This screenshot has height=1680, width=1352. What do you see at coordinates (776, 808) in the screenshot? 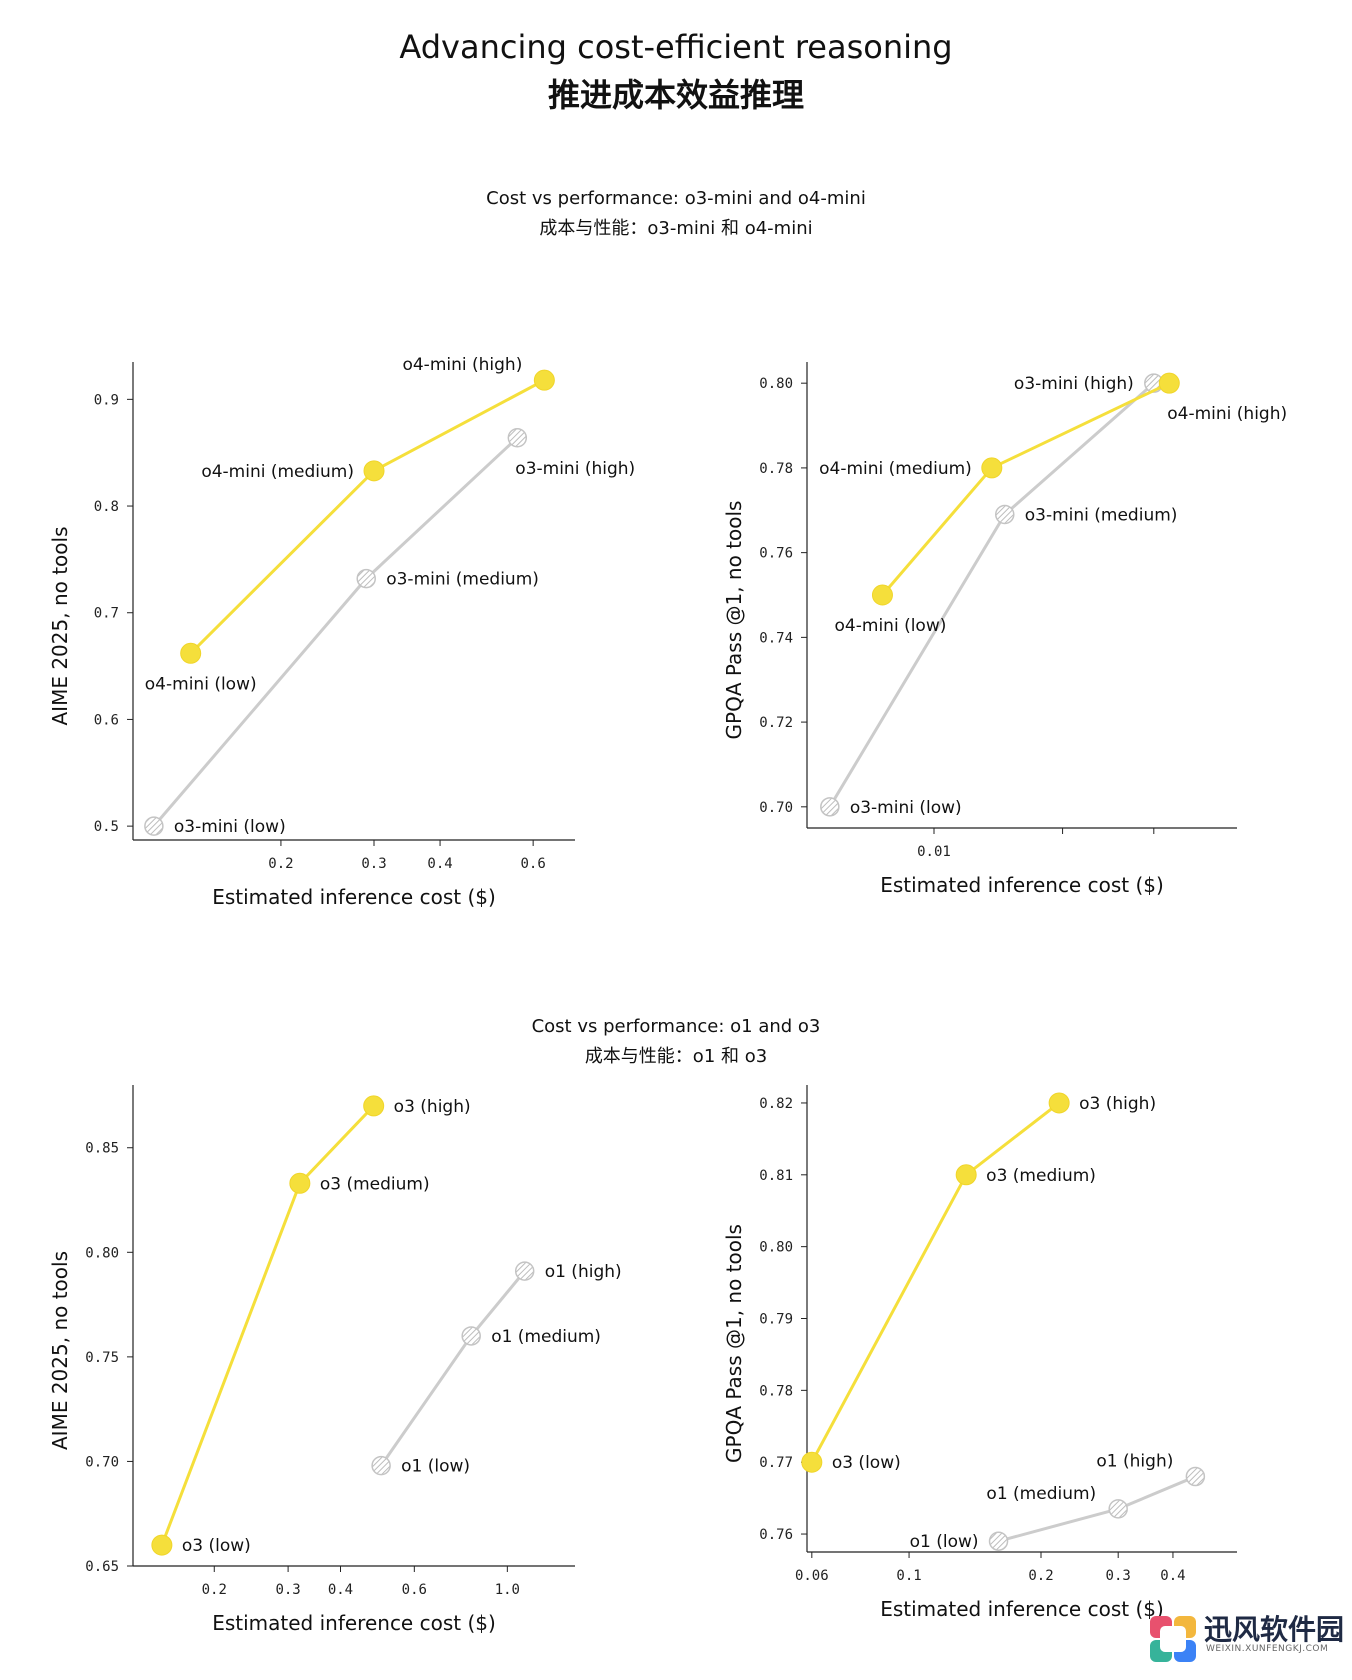
I see `y-tick-label: 0.70` at bounding box center [776, 808].